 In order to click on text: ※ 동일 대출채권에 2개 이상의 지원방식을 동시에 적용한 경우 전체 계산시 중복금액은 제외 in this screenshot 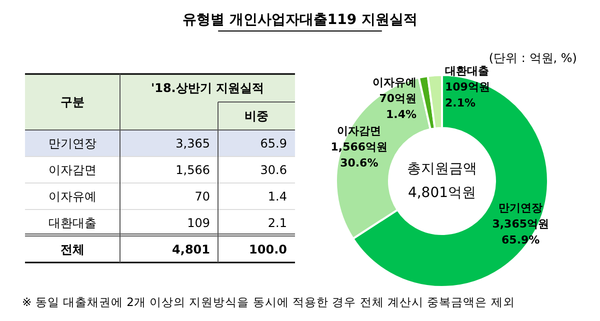, I will do `click(268, 302)`.